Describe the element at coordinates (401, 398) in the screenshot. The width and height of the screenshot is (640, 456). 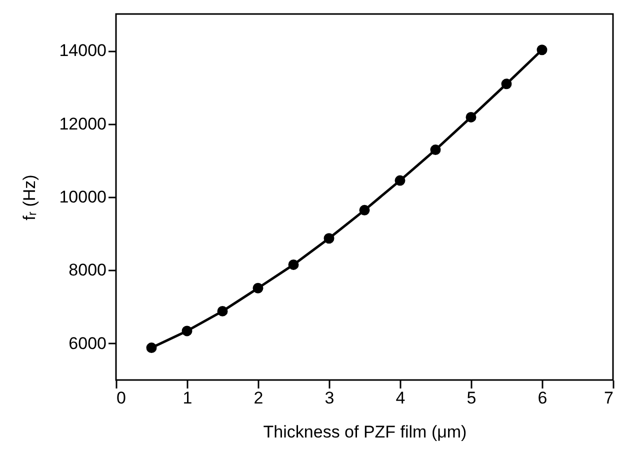
I see `x-tick-label: 4` at that location.